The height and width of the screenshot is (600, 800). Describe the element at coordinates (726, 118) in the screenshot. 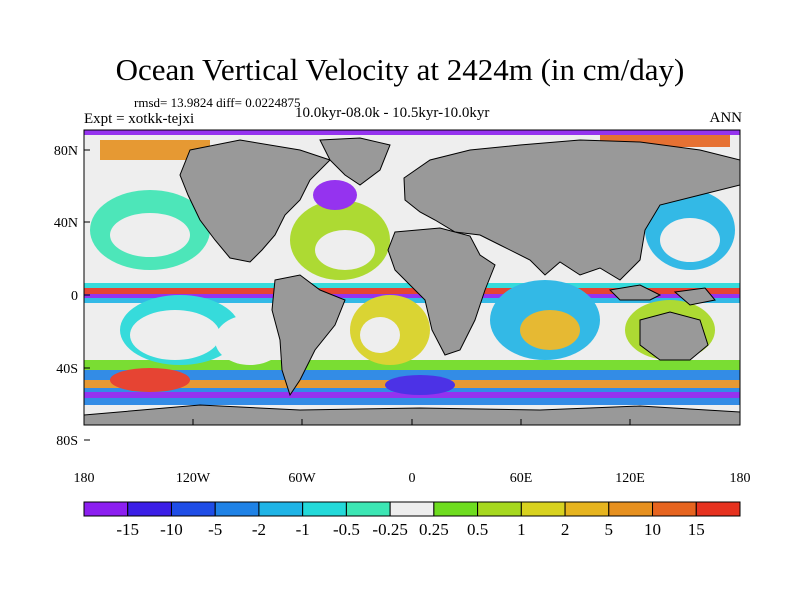

I see `season-label: ANN` at that location.